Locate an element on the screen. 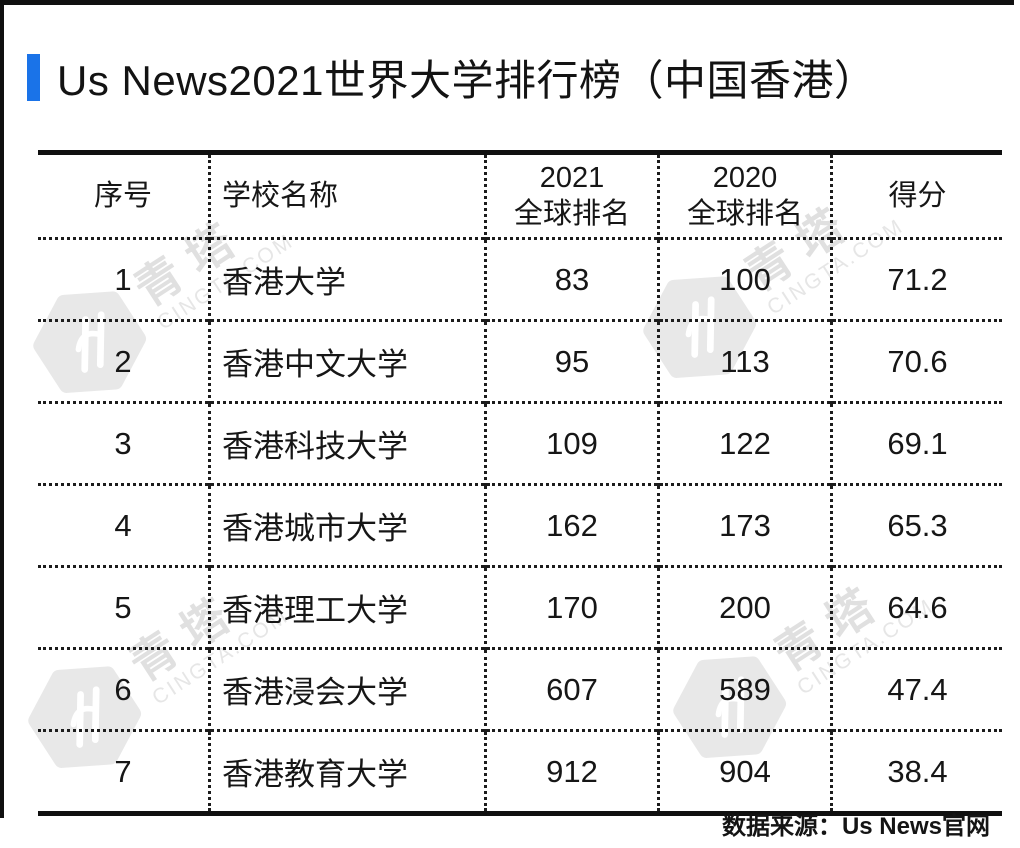 This screenshot has width=1020, height=848. cell-rank-2021: 83 is located at coordinates (571, 279).